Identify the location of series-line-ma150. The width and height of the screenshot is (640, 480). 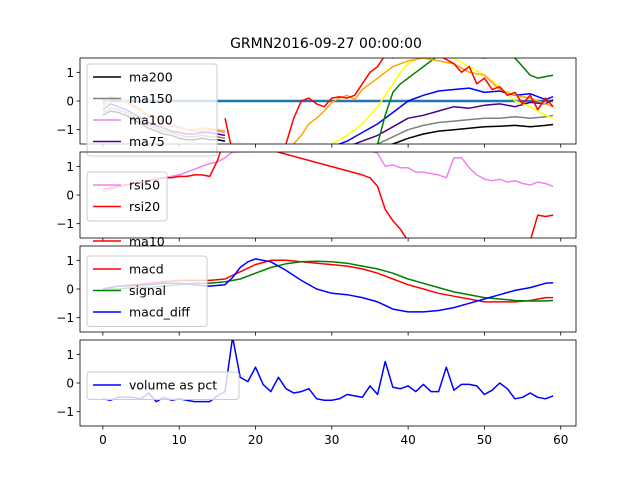
(464, 129).